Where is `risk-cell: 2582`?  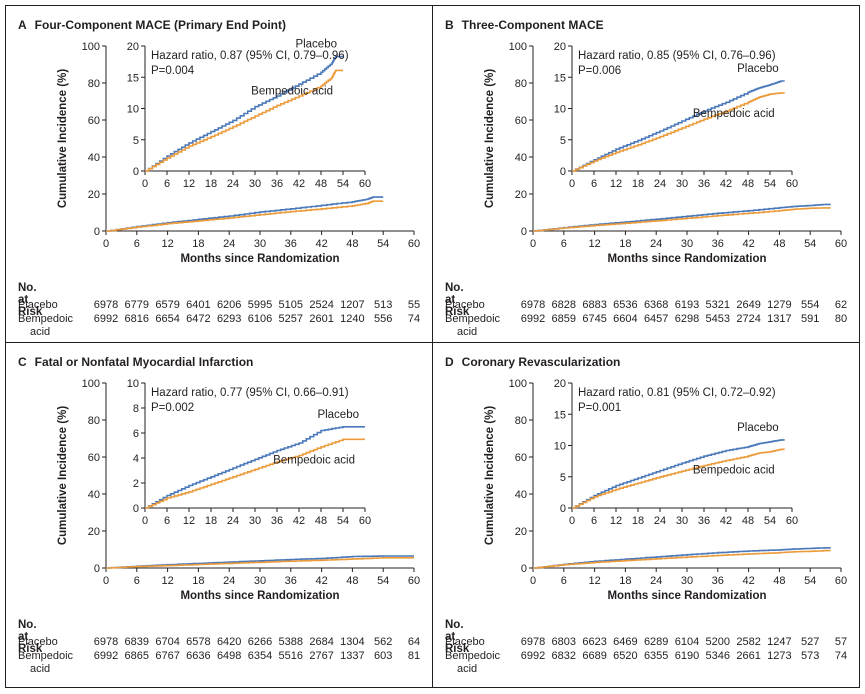 risk-cell: 2582 is located at coordinates (748, 642).